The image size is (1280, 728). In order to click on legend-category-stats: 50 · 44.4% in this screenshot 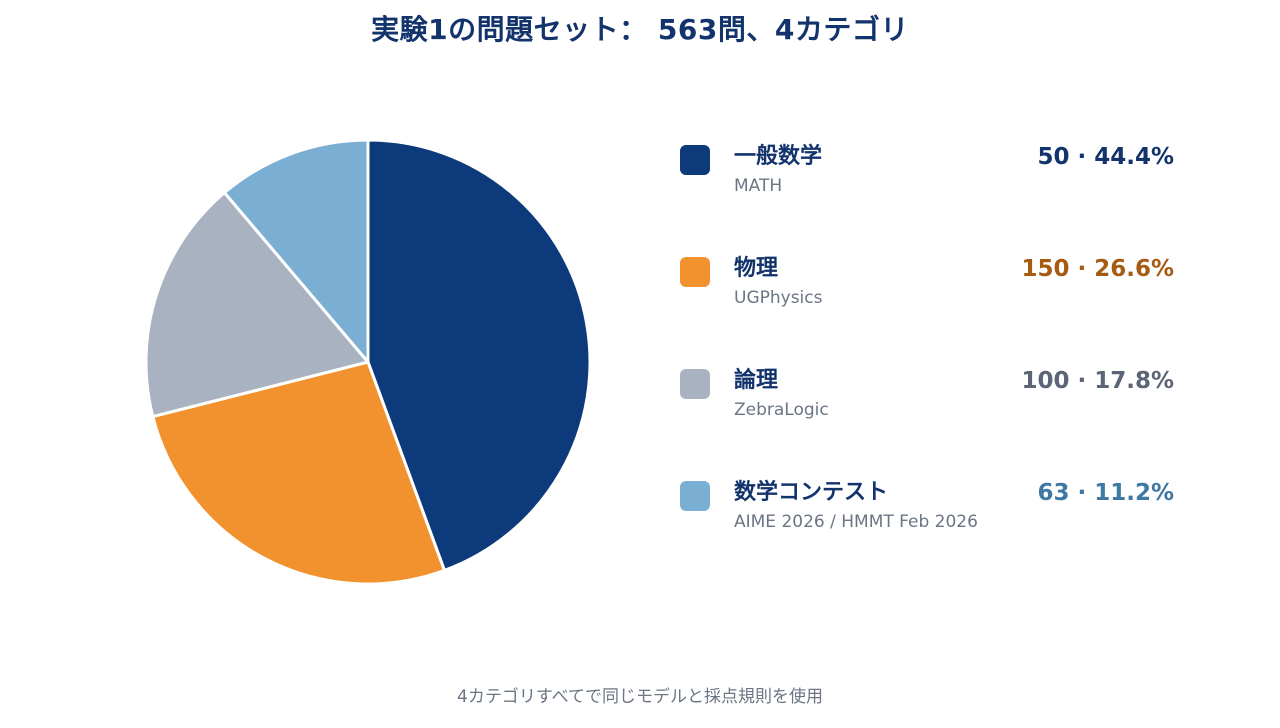, I will do `click(1105, 157)`.